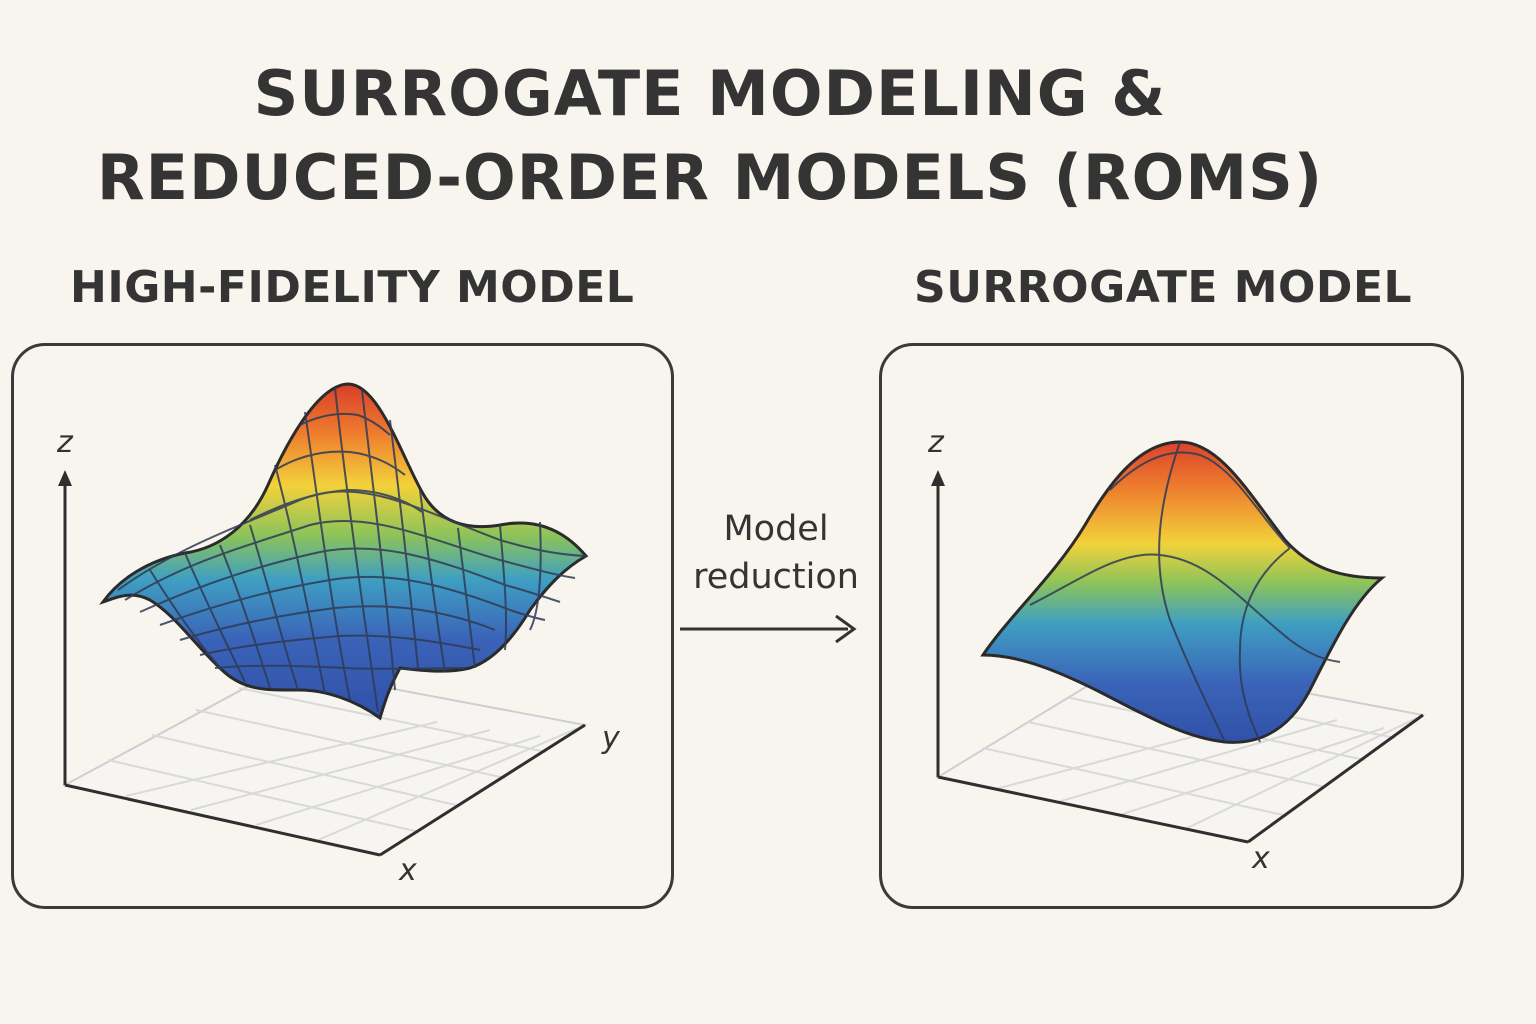 This screenshot has height=1024, width=1536. I want to click on high-fidelity-axes, so click(324, 669).